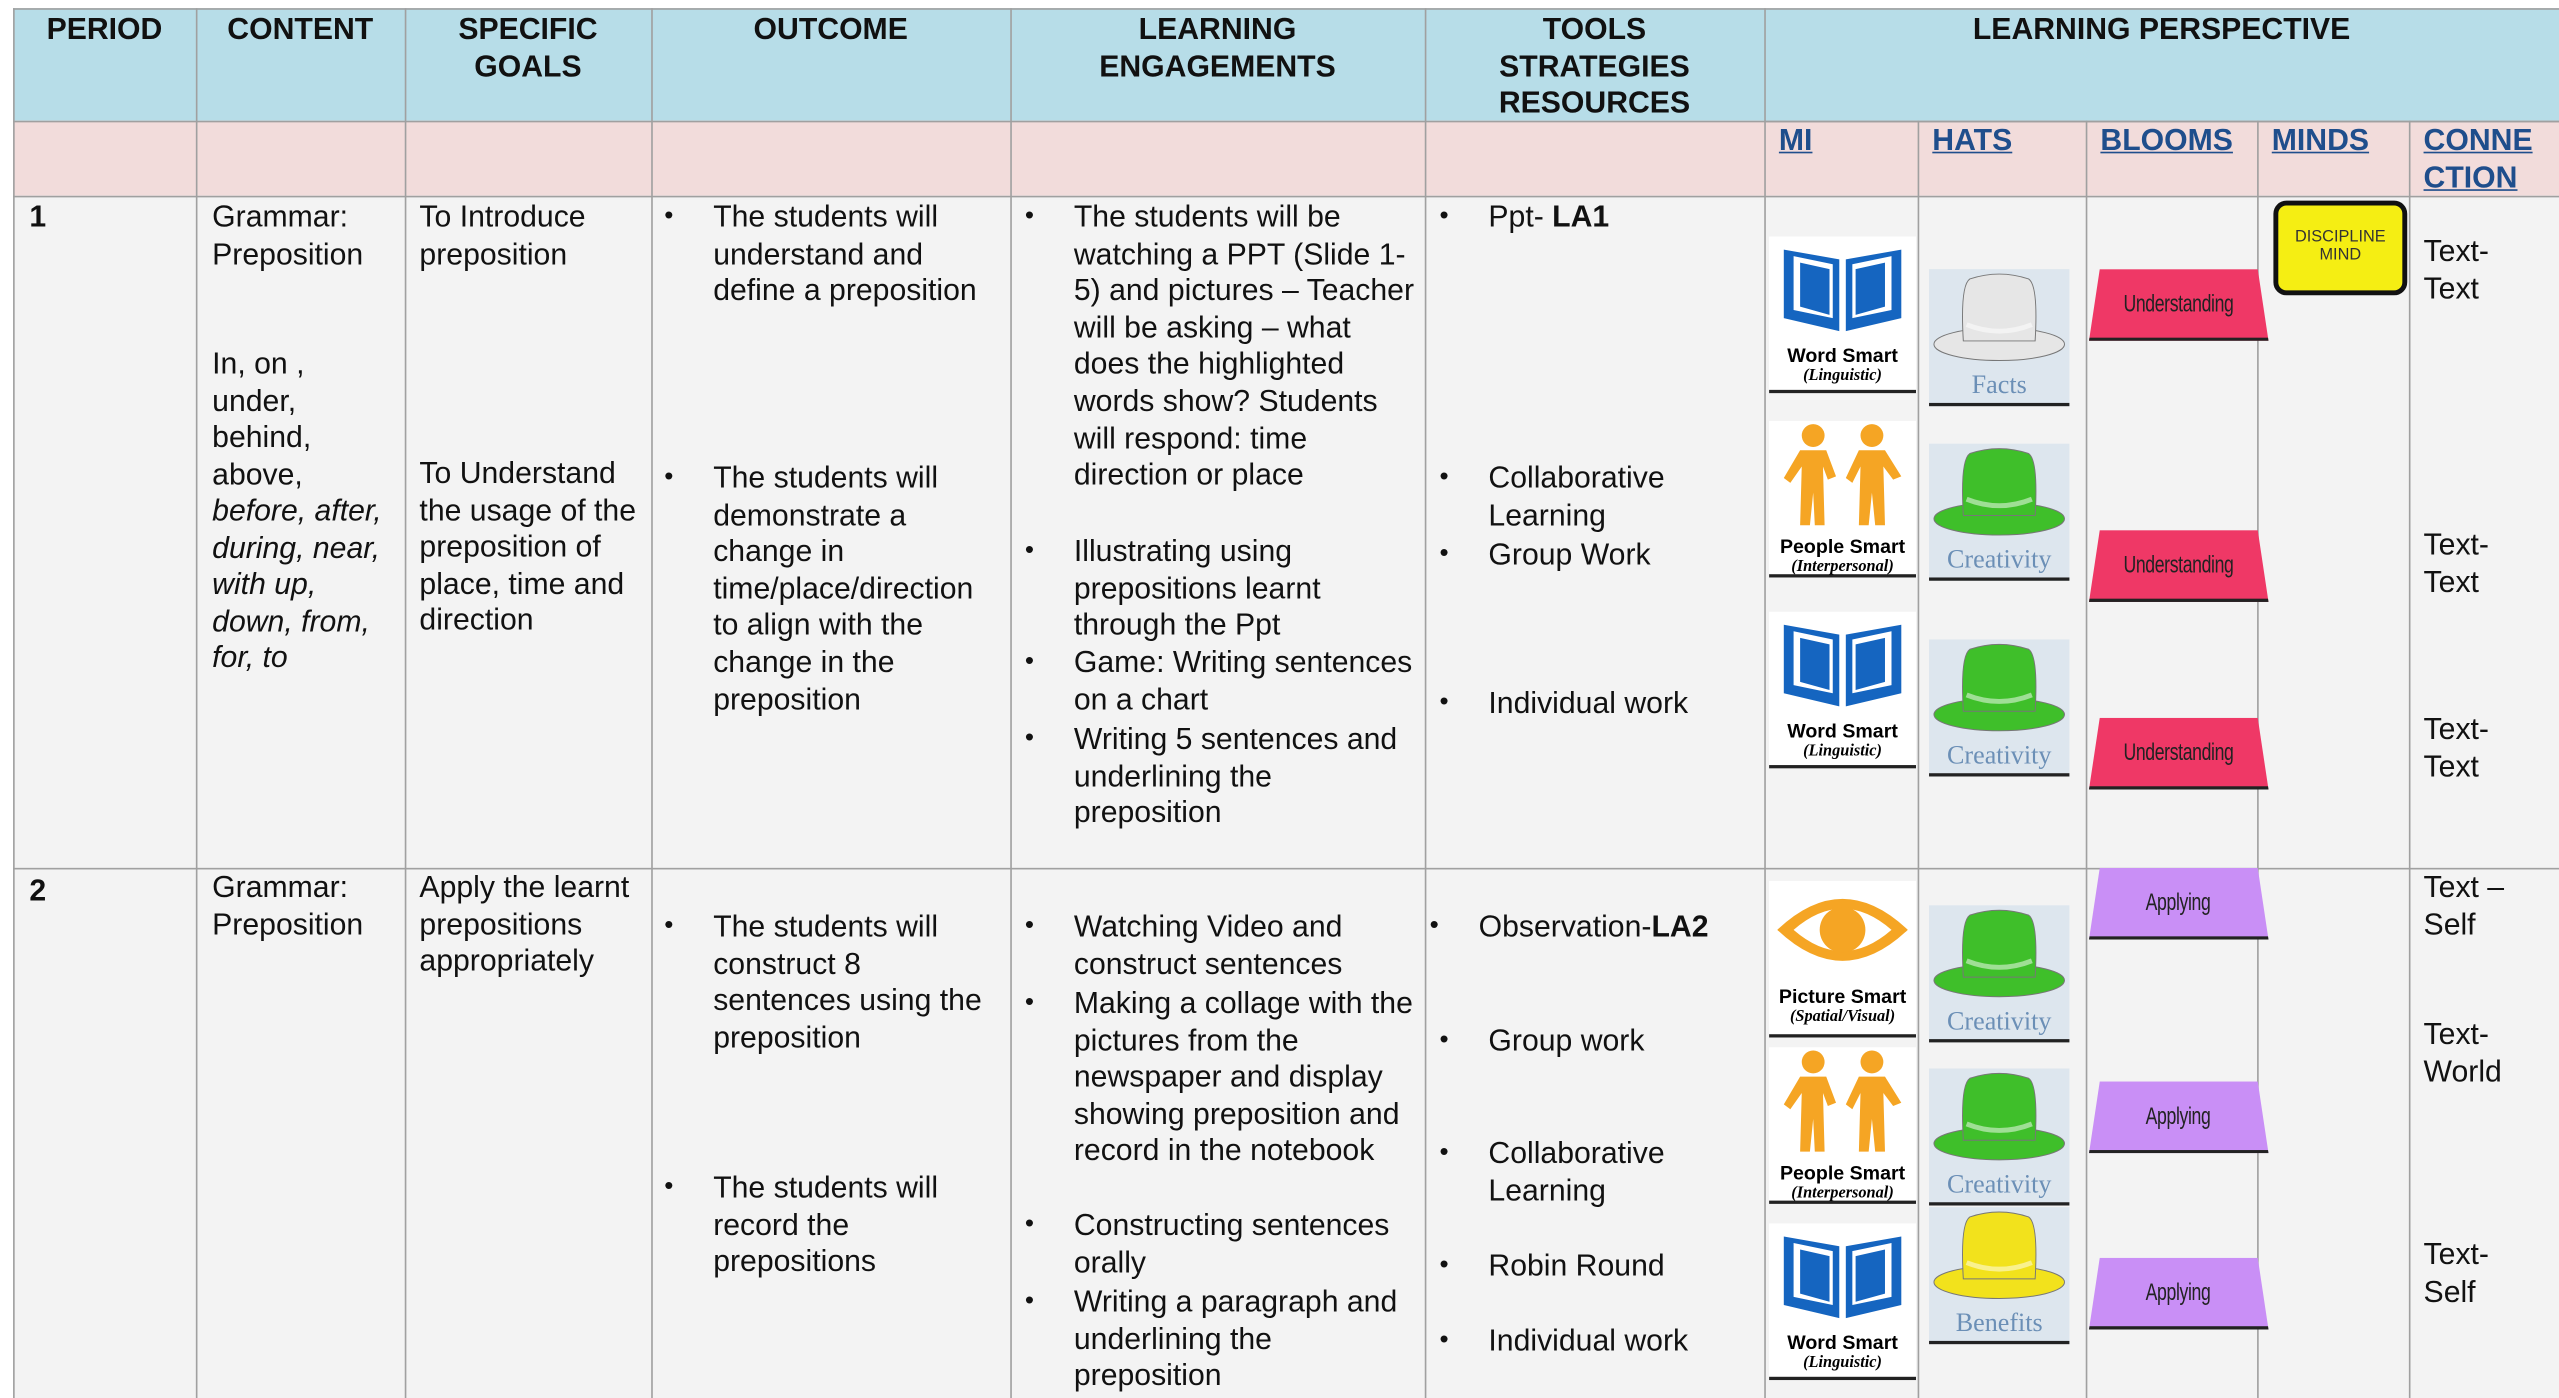  What do you see at coordinates (1217, 47) in the screenshot?
I see `column-header: LEARNING ENGAGEMENTS` at bounding box center [1217, 47].